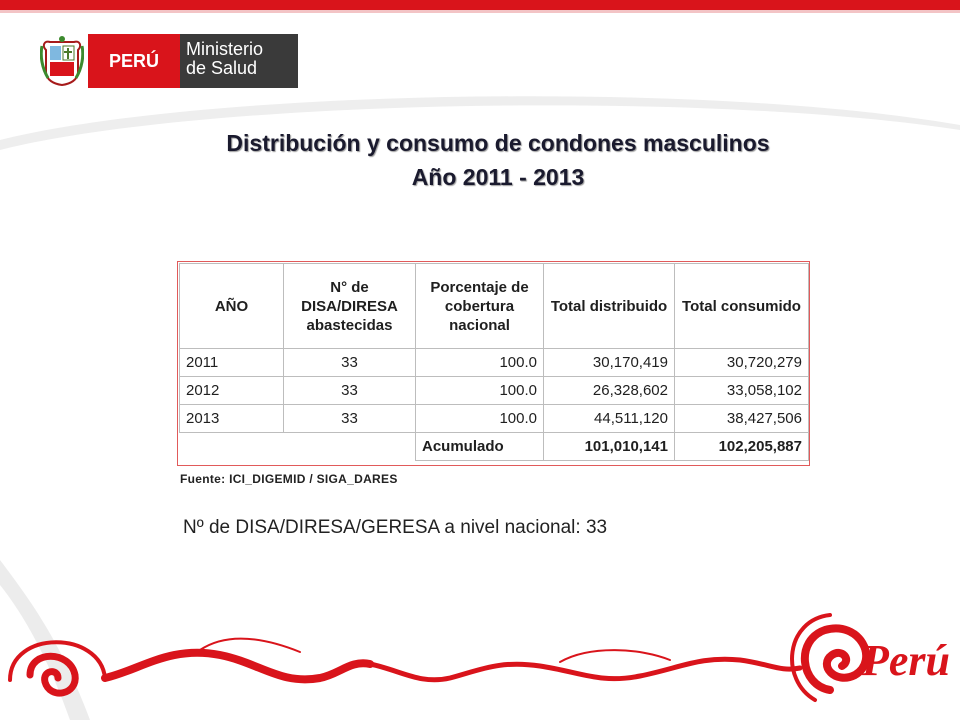 This screenshot has width=960, height=720. What do you see at coordinates (905, 660) in the screenshot?
I see `peru-logo-text: Perú` at bounding box center [905, 660].